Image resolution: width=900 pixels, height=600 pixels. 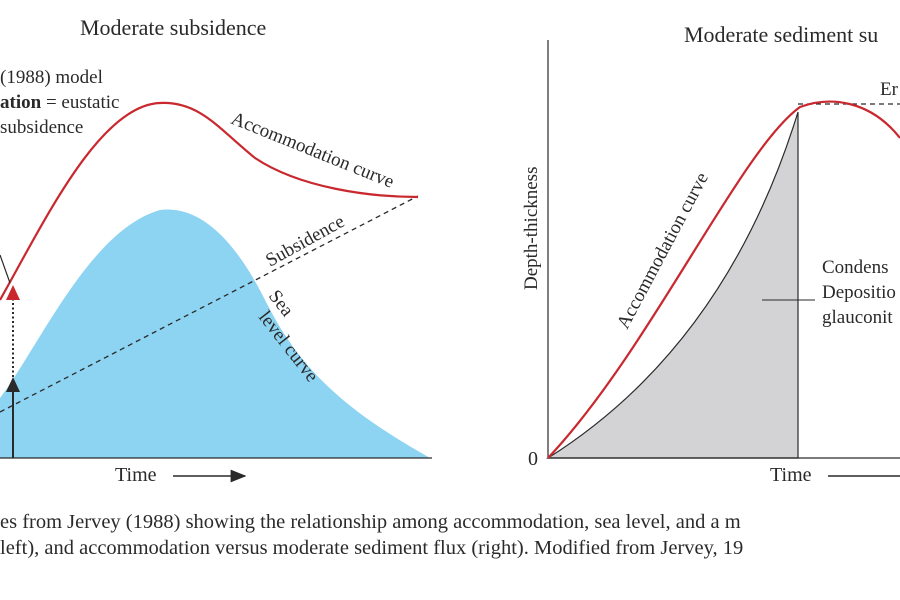 I want to click on accommodation-curve-label: Accommodation curve, so click(x=312, y=150).